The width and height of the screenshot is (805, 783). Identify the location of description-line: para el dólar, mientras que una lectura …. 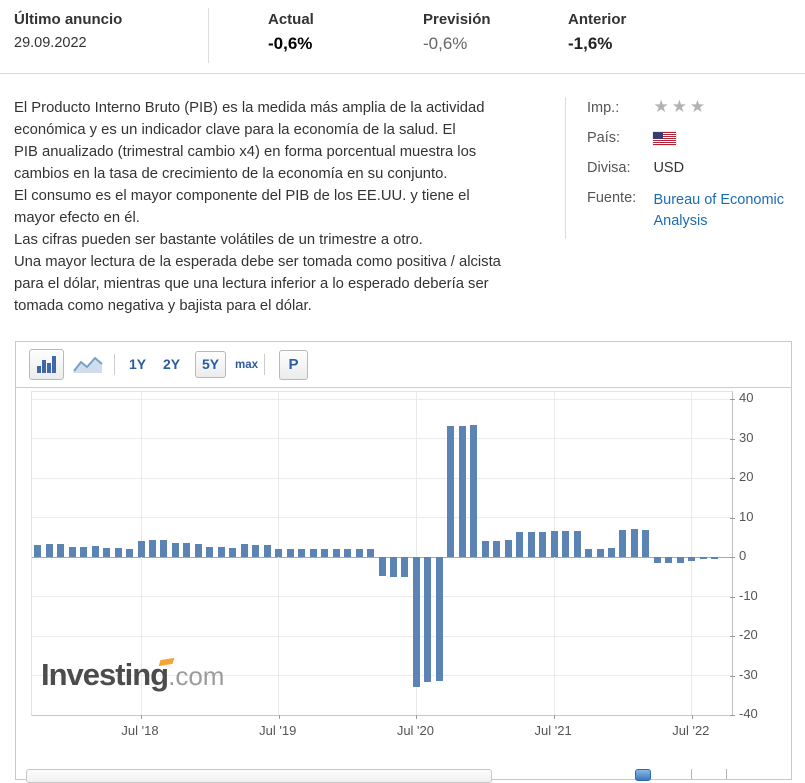
(251, 284).